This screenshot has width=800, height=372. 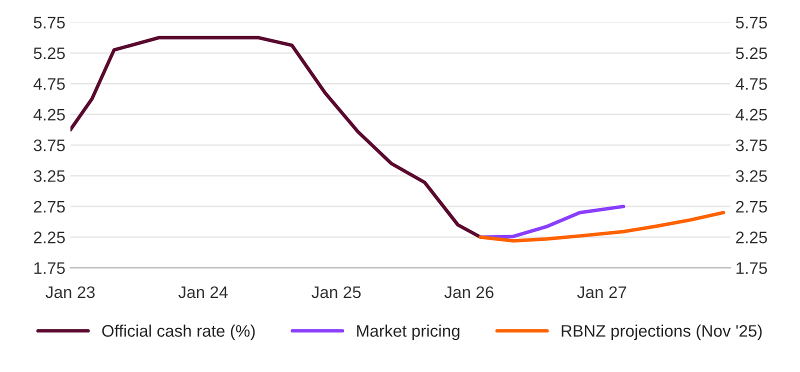 I want to click on y-tick-label: 2.25, so click(x=49, y=238).